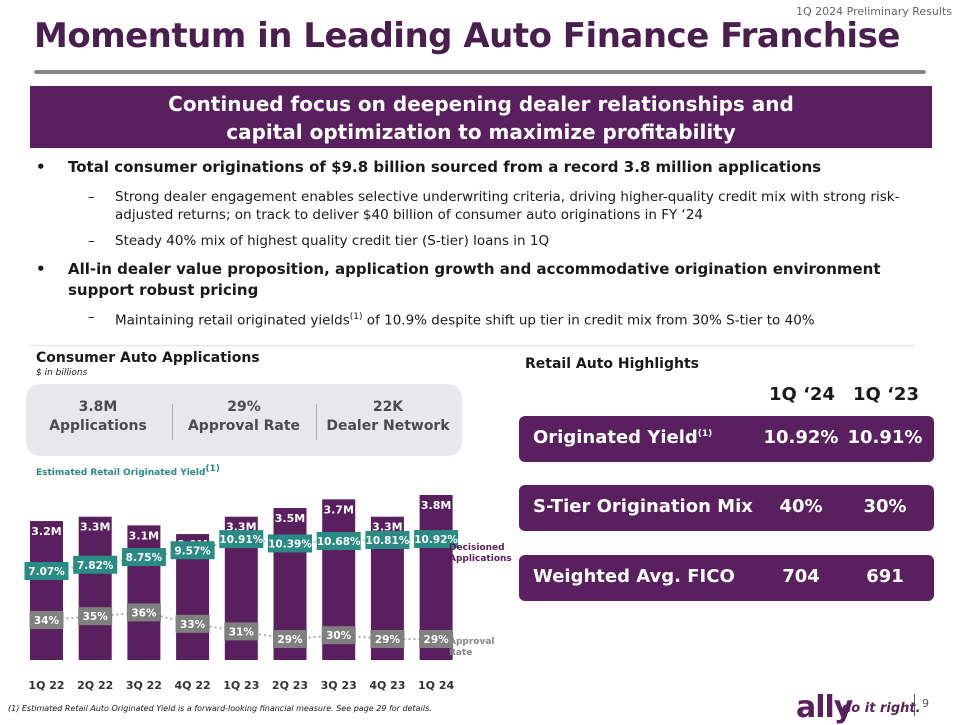  I want to click on section-divider, so click(472, 345).